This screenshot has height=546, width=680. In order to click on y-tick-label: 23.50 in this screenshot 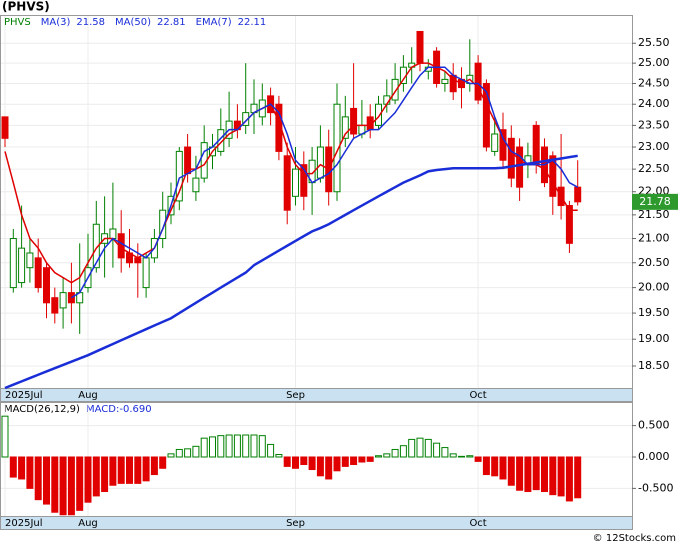, I will do `click(654, 124)`.